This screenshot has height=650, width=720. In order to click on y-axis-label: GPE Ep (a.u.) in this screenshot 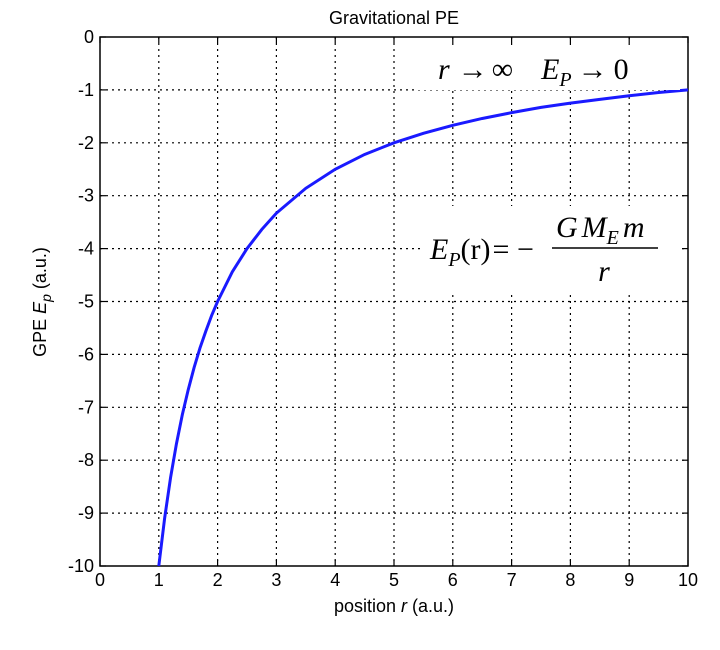, I will do `click(42, 302)`.